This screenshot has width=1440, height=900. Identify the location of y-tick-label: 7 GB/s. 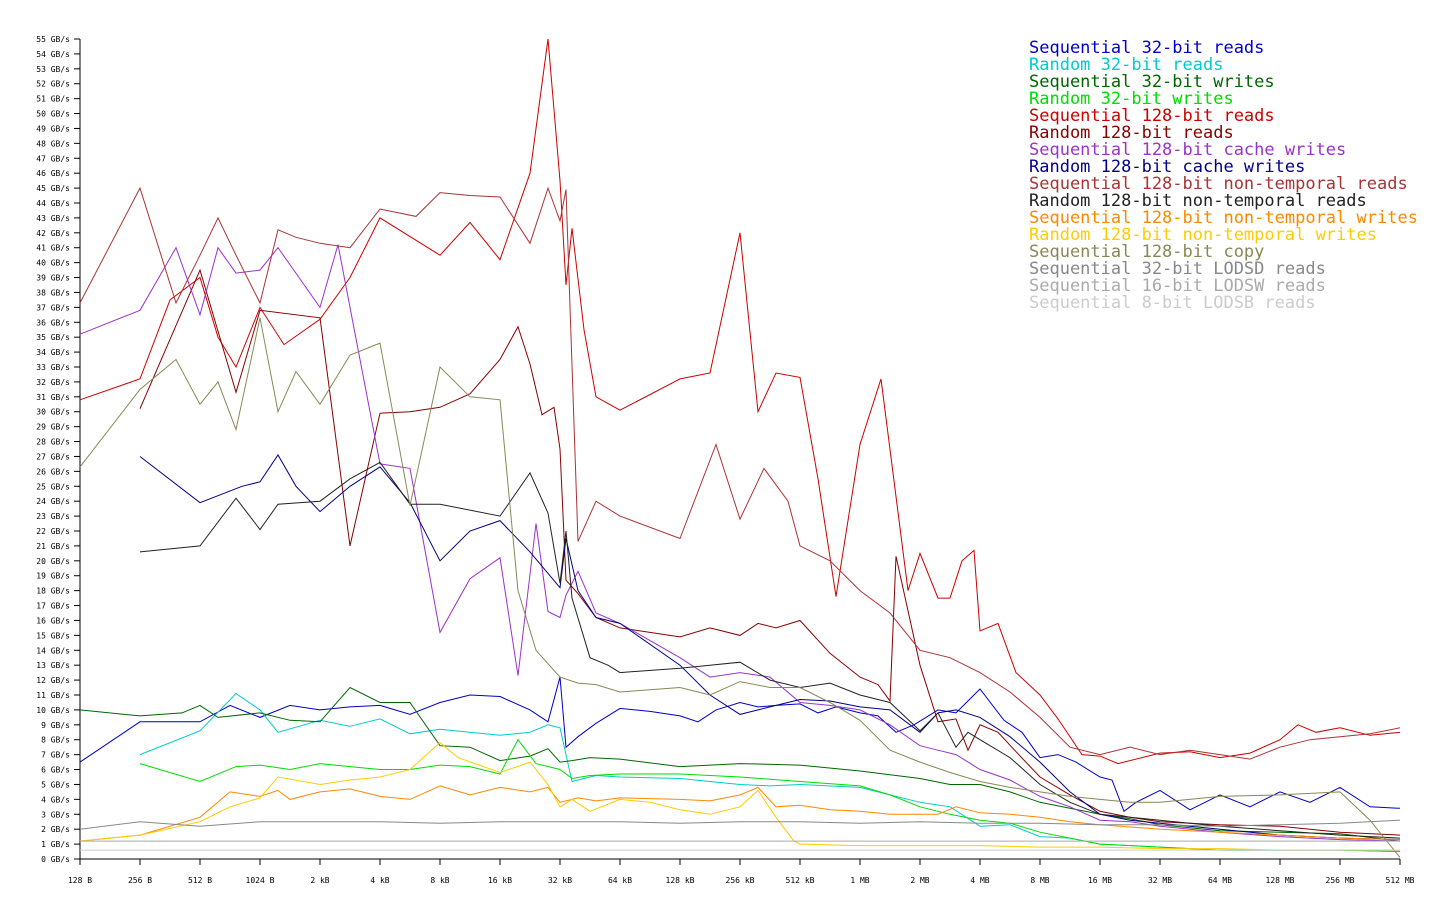
(55, 755).